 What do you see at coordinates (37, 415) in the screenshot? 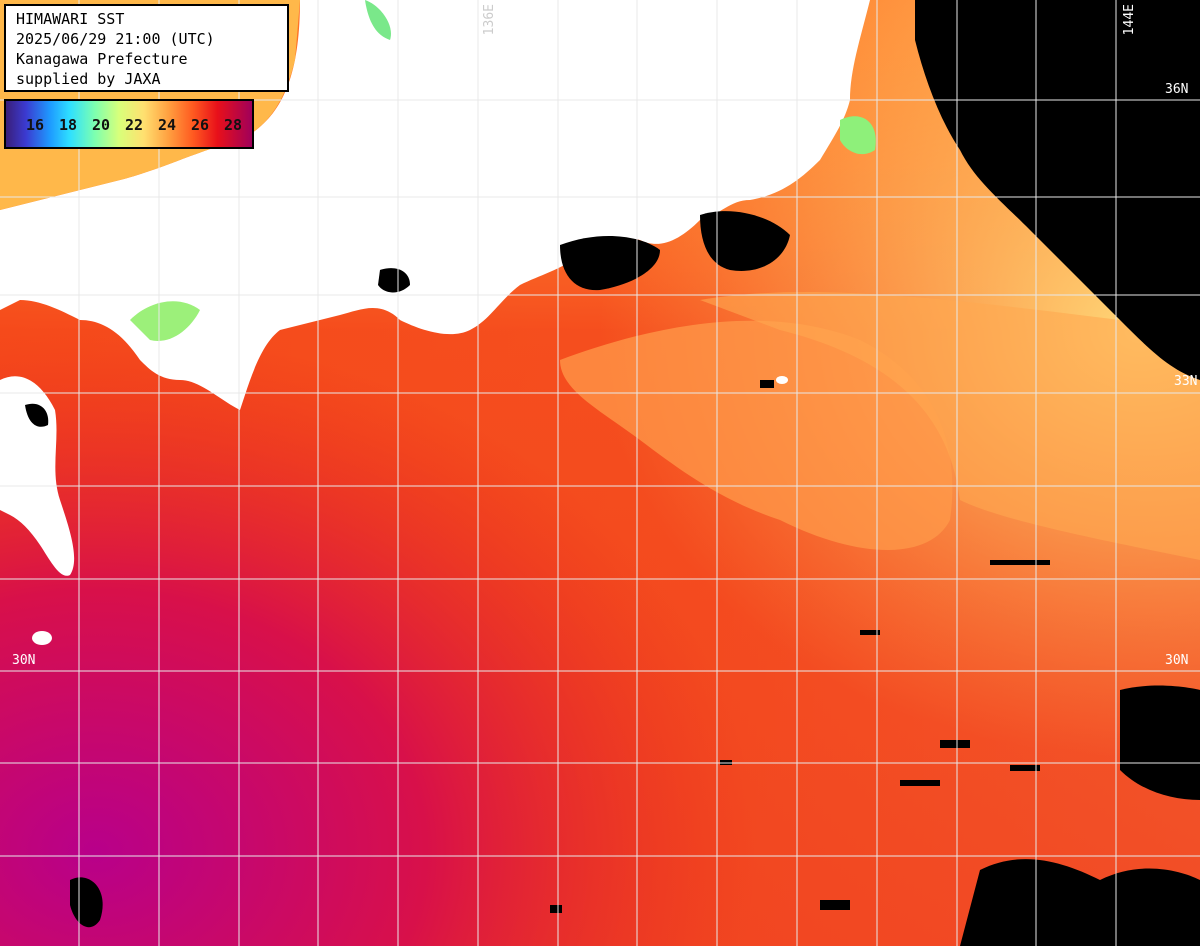
I see `no-data-kyushu` at bounding box center [37, 415].